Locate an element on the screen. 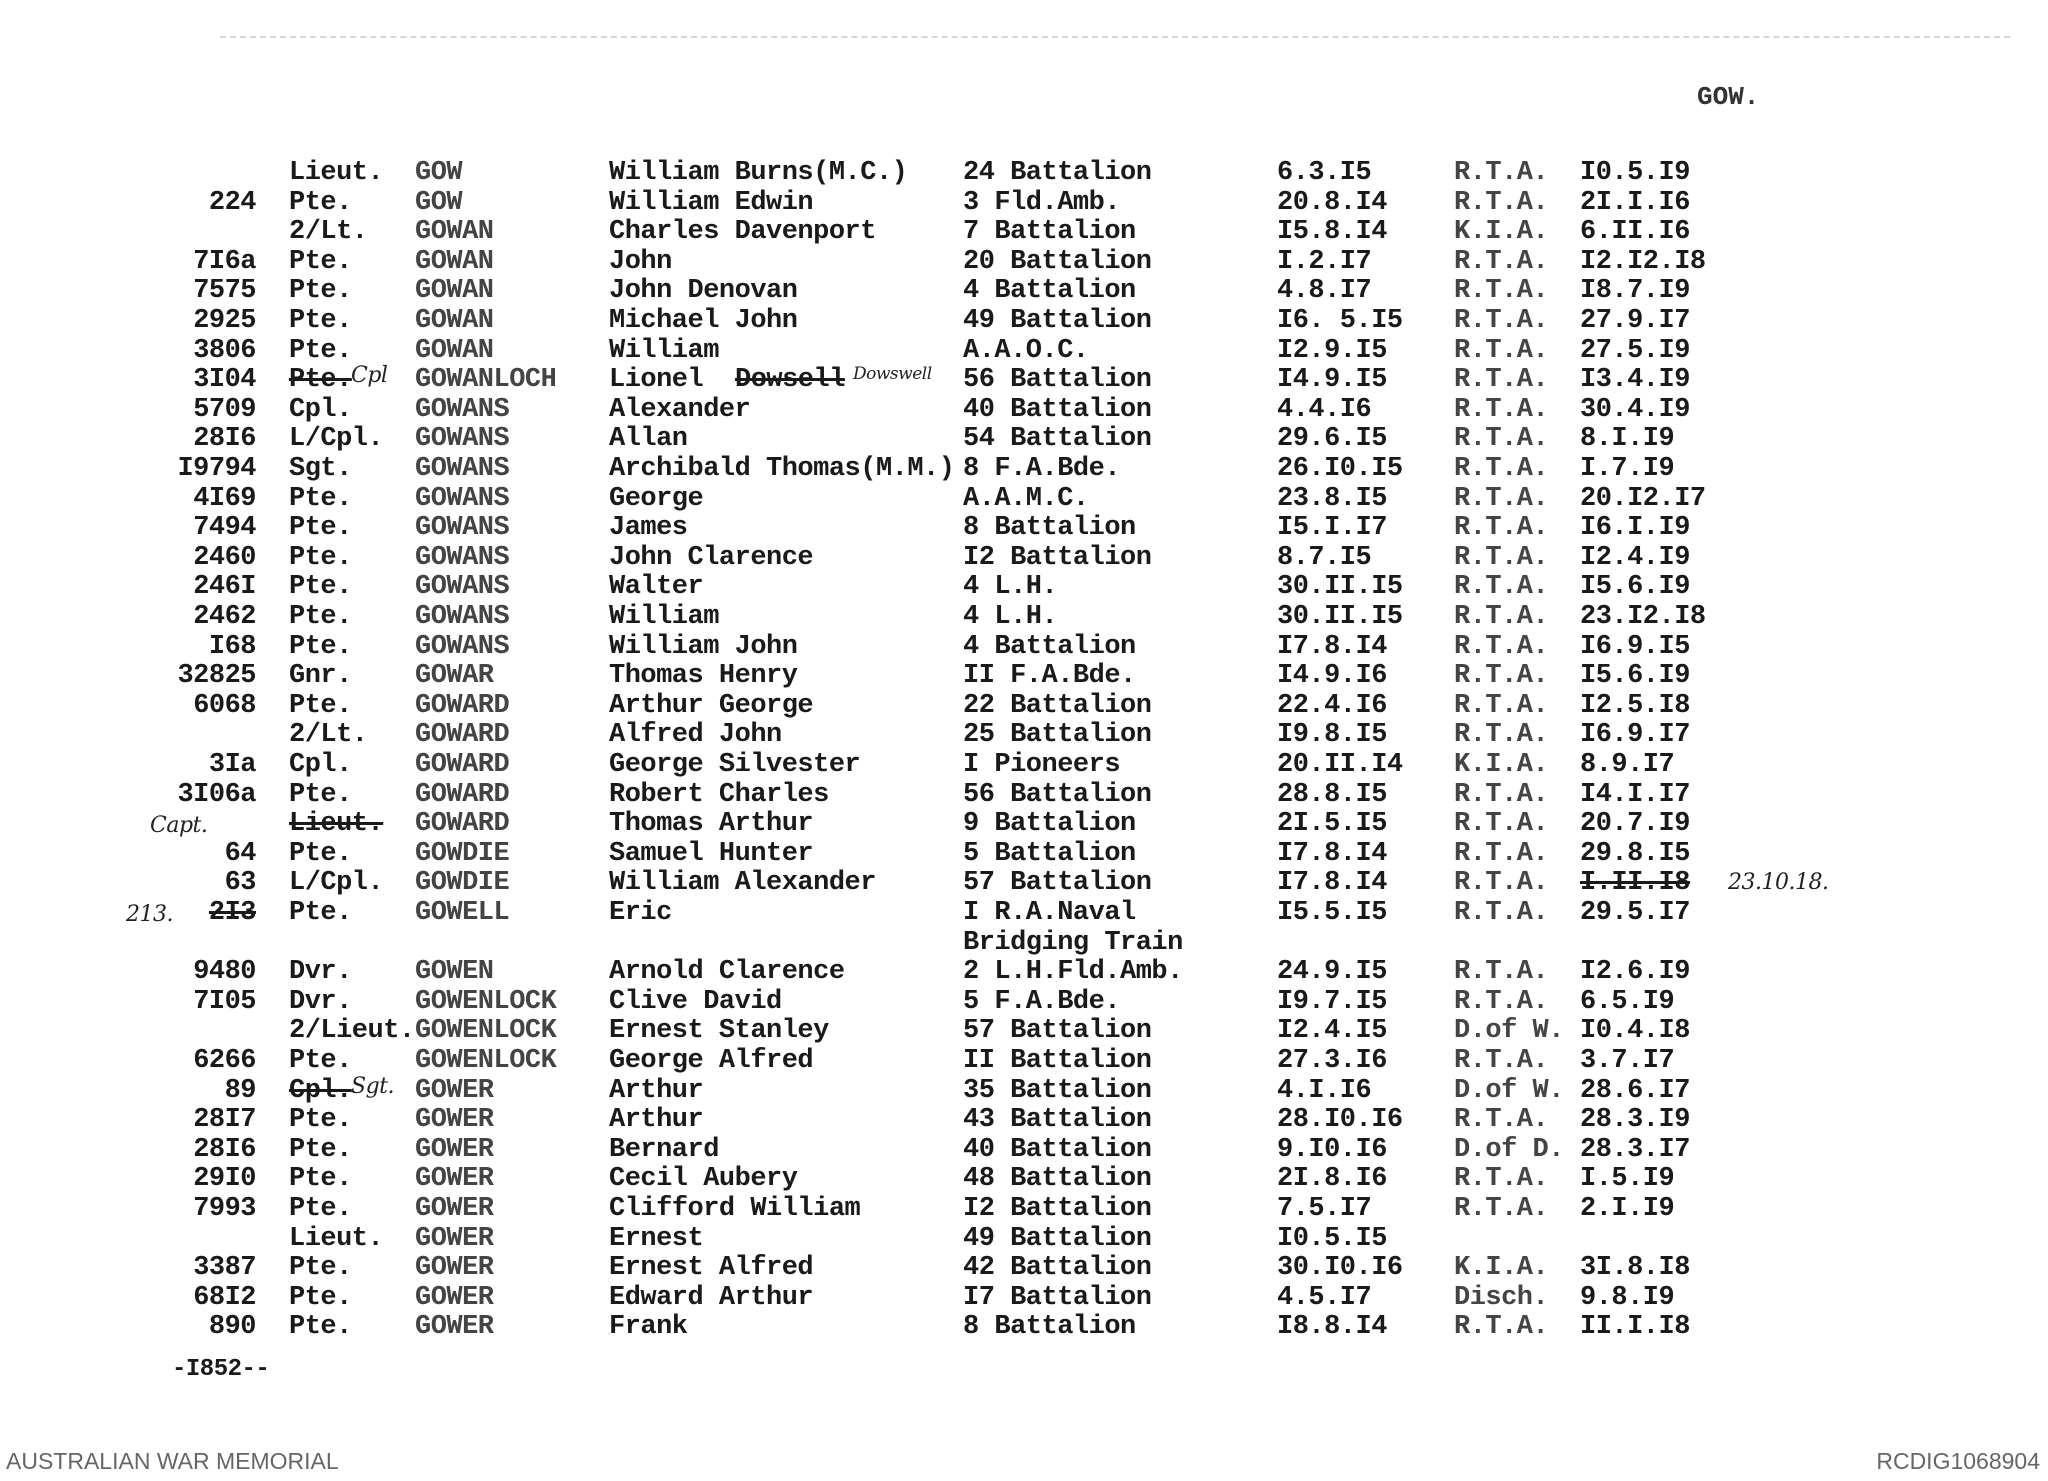 This screenshot has width=2048, height=1481. unit: I2 Battalion is located at coordinates (1057, 1209).